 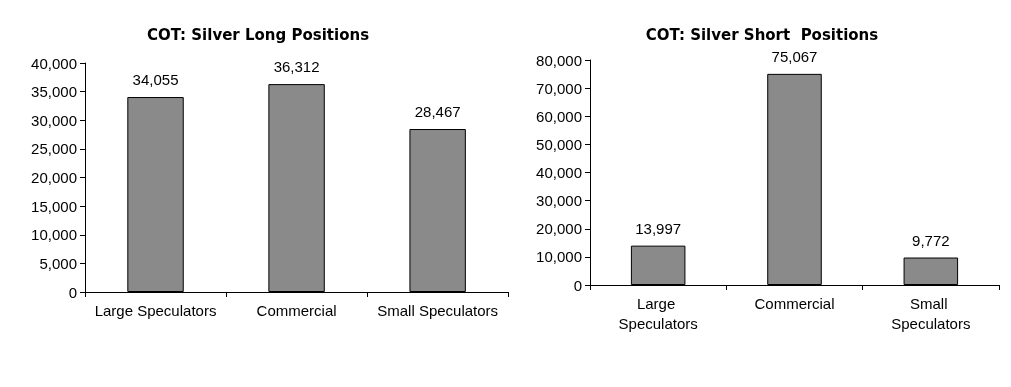 What do you see at coordinates (58, 263) in the screenshot?
I see `y-tick-label: 5,000` at bounding box center [58, 263].